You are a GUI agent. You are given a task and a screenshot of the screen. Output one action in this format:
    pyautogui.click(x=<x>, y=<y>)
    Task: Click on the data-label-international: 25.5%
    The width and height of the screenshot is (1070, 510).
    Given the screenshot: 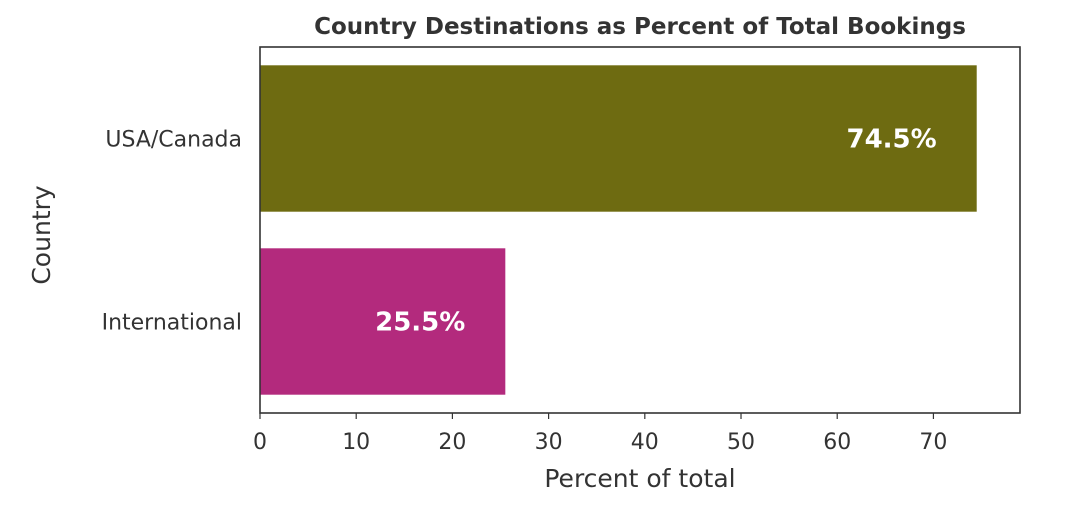 What is the action you would take?
    pyautogui.click(x=420, y=323)
    